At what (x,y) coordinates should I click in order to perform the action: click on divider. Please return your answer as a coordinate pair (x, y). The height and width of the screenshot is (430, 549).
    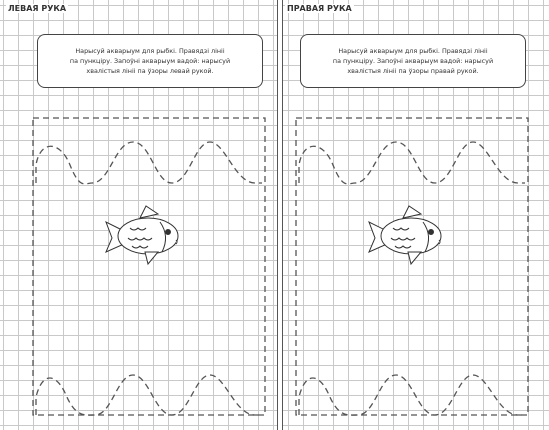
    Looking at the image, I should click on (280, 215).